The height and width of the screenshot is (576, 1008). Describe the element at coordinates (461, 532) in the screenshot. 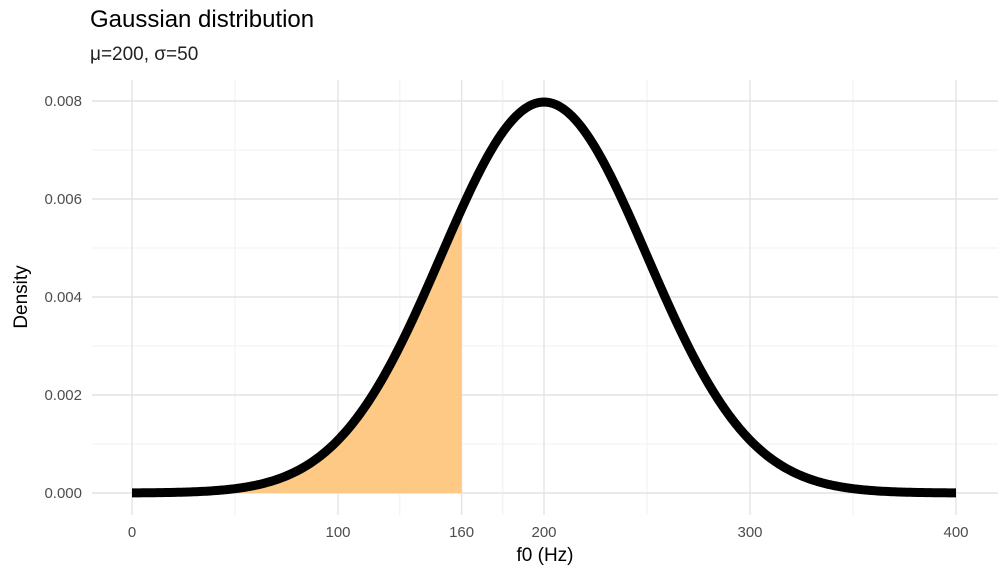

I see `x-tick-label: 160` at that location.